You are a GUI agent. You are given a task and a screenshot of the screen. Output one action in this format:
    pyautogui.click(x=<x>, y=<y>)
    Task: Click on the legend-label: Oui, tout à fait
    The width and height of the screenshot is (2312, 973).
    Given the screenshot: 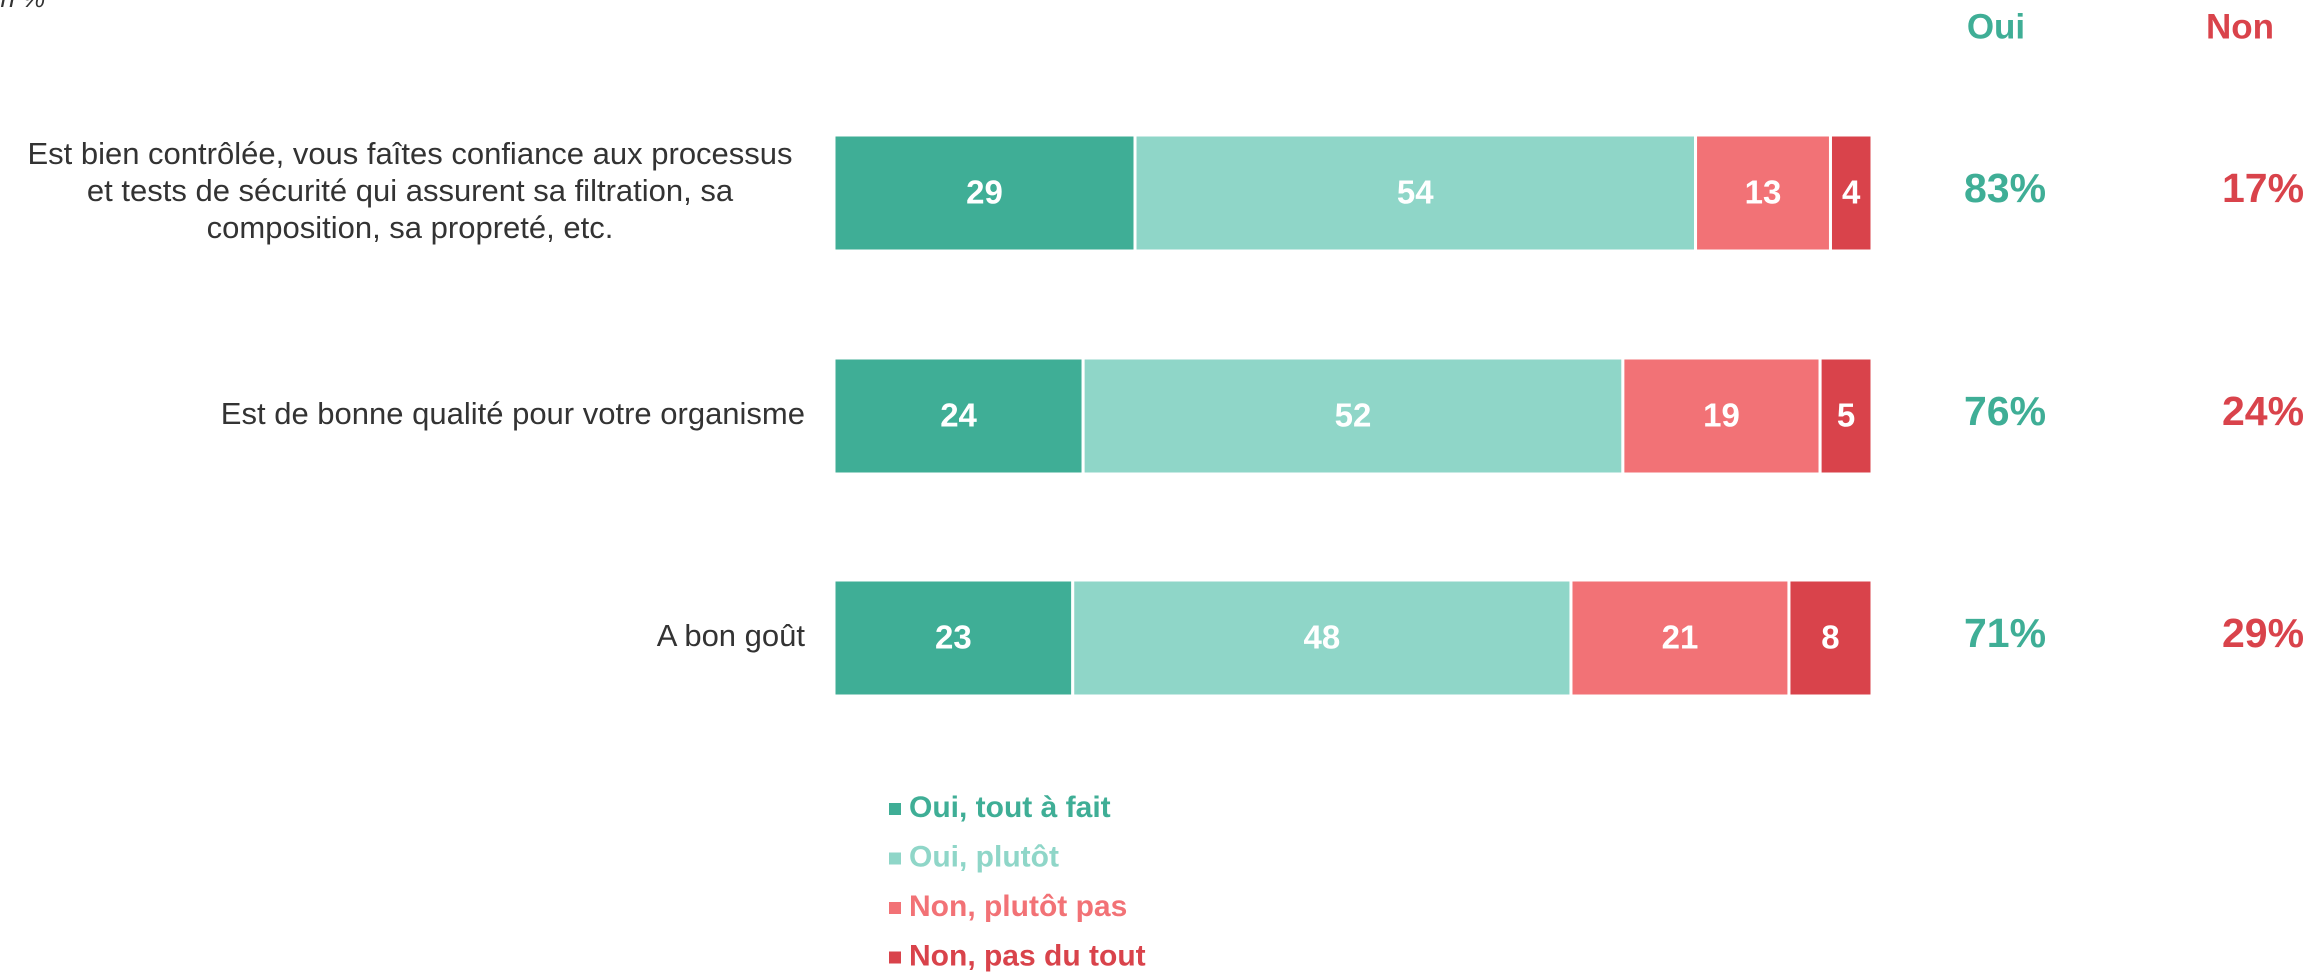 What is the action you would take?
    pyautogui.click(x=1010, y=807)
    